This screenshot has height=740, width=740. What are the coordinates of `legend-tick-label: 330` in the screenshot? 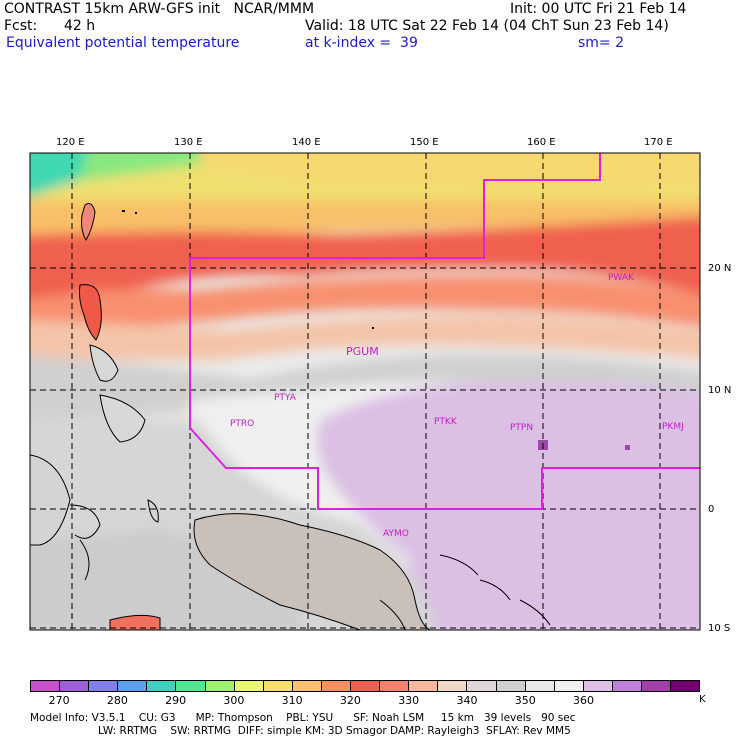 It's located at (409, 700).